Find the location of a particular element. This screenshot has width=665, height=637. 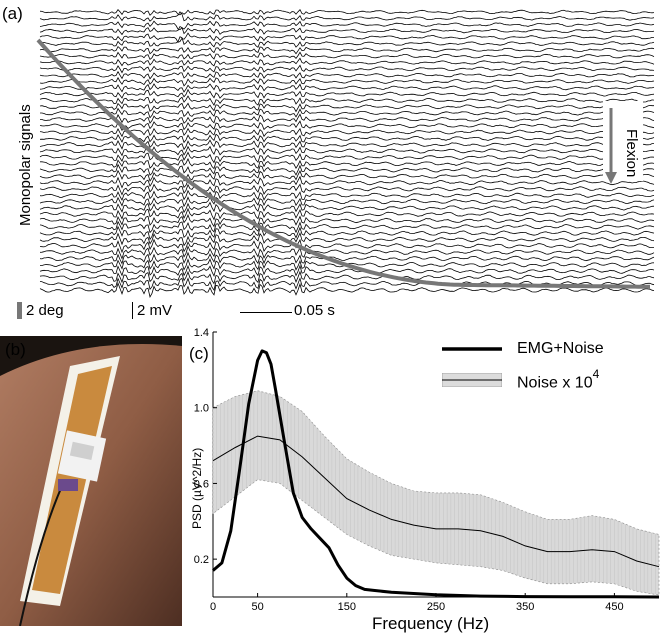

legend-noise-swatch is located at coordinates (472, 380).